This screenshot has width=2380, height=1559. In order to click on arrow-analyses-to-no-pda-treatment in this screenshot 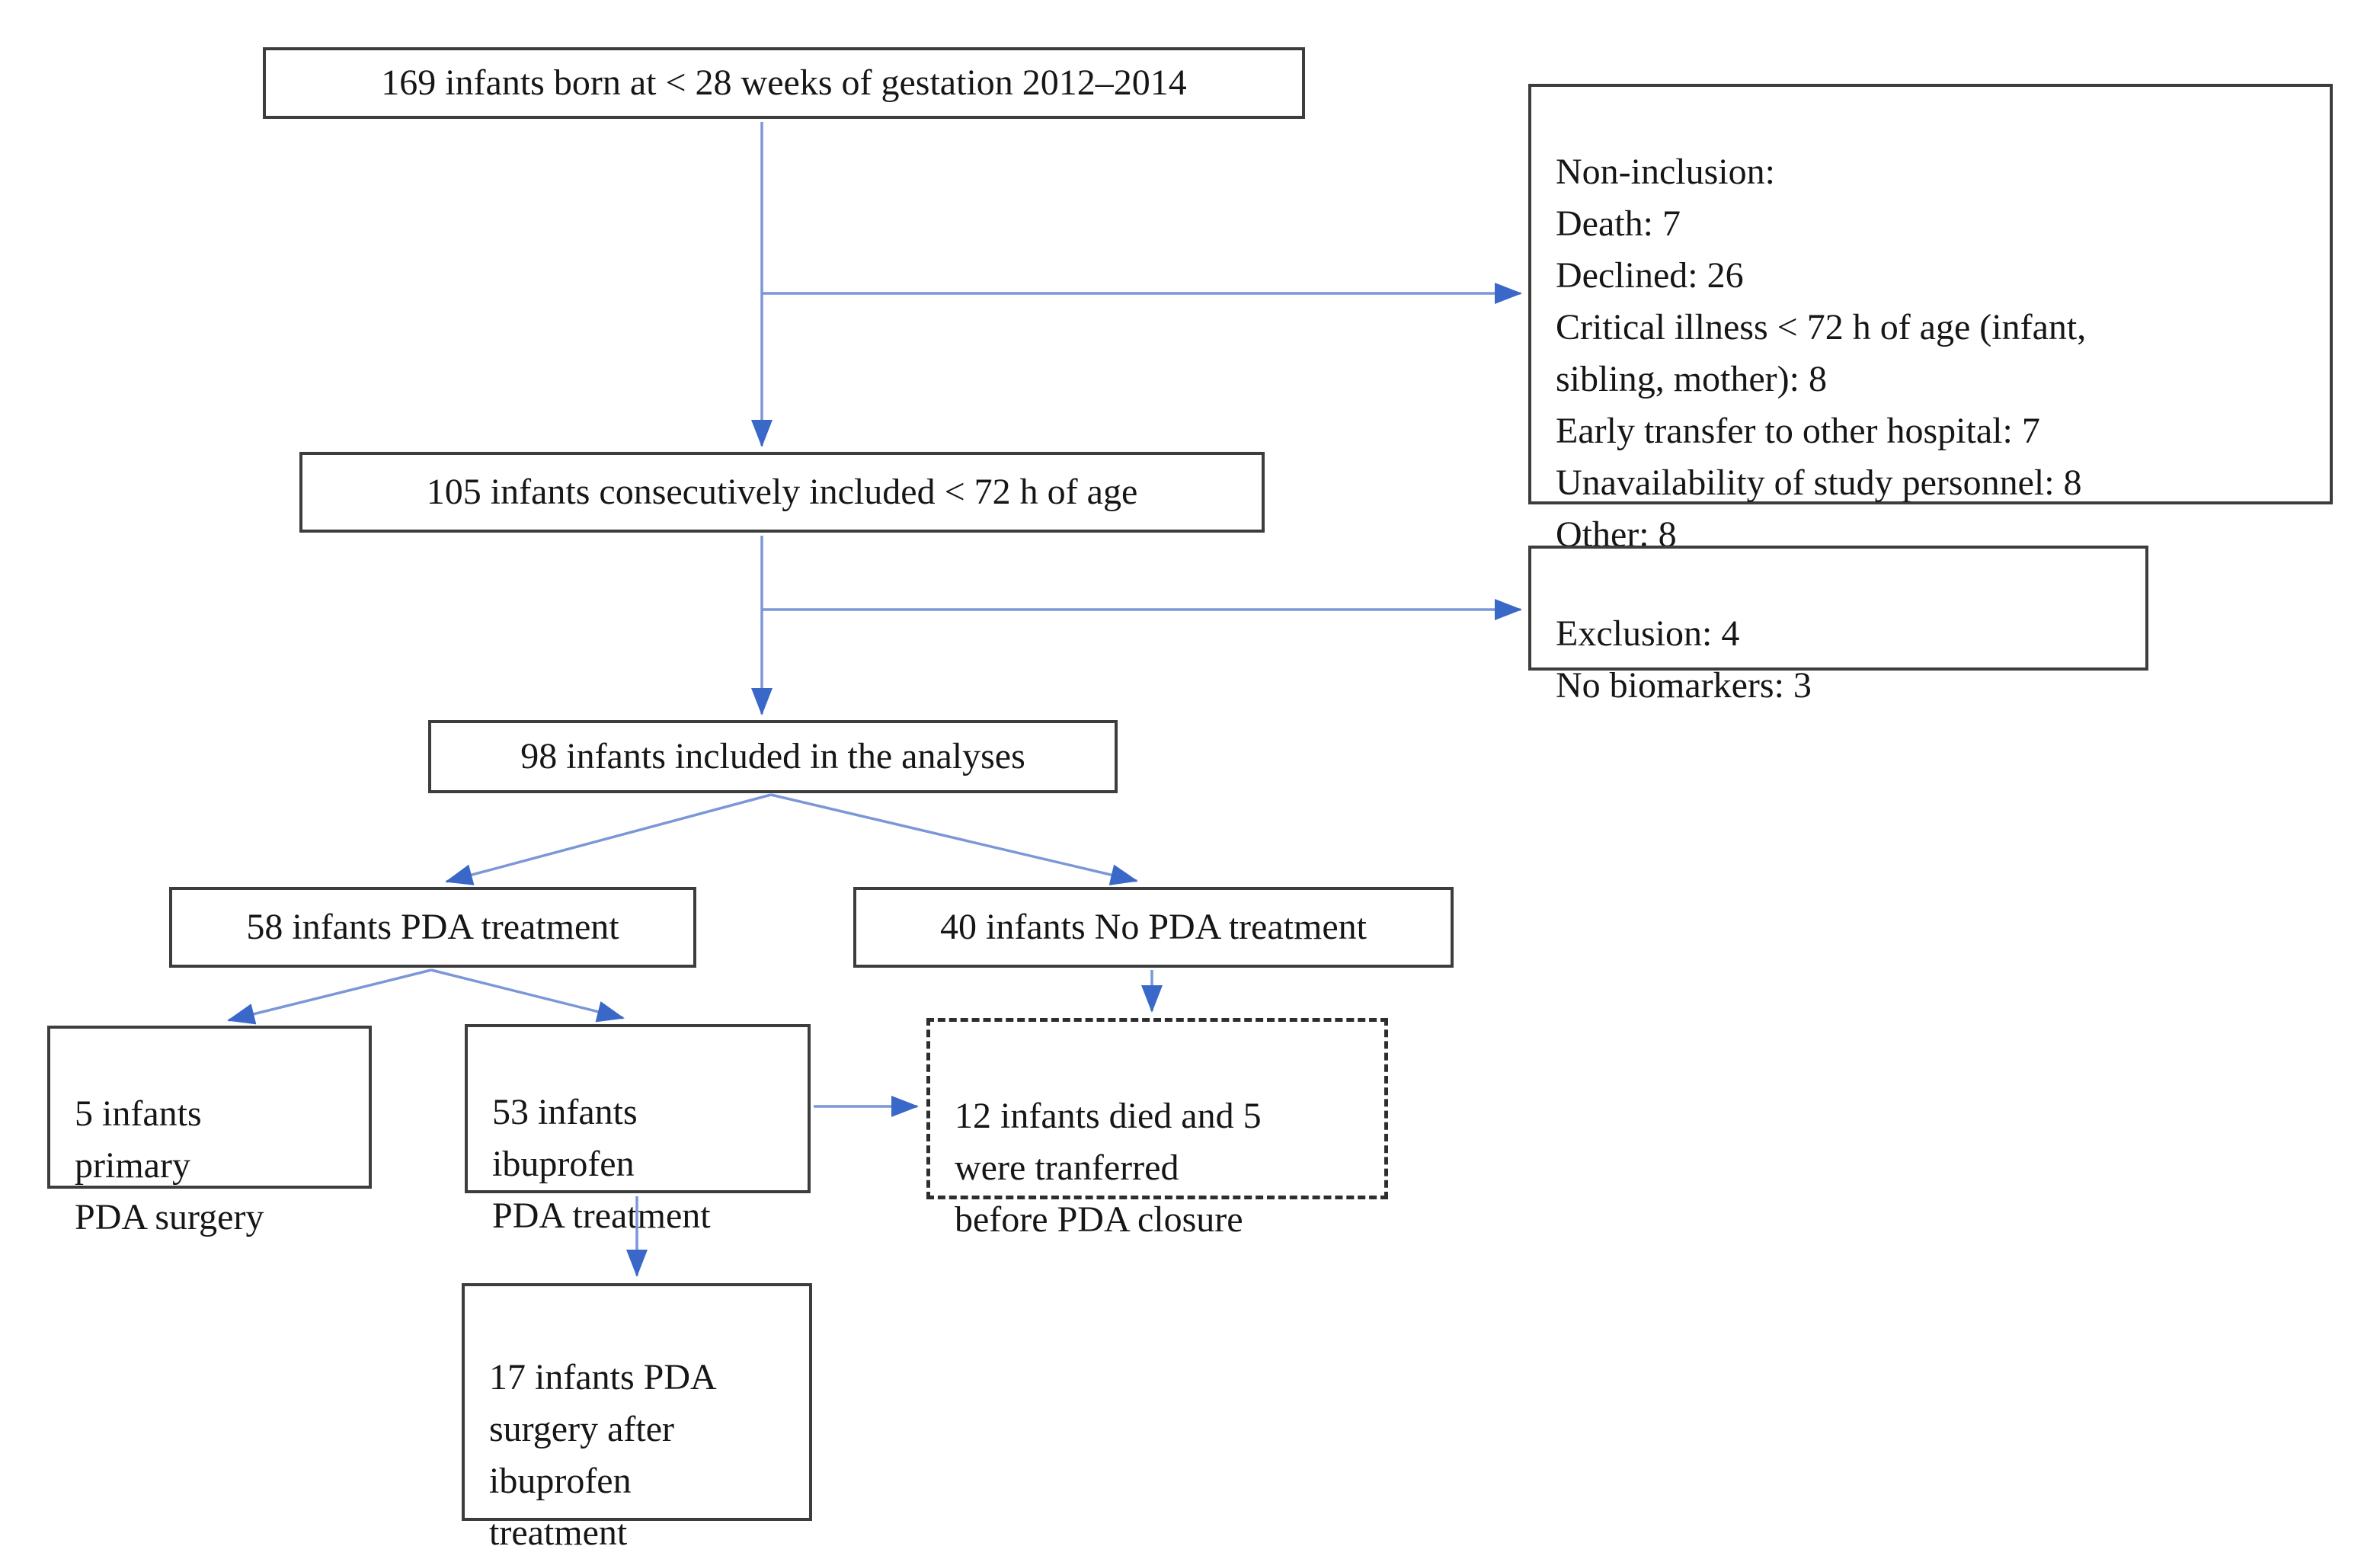, I will do `click(954, 839)`.